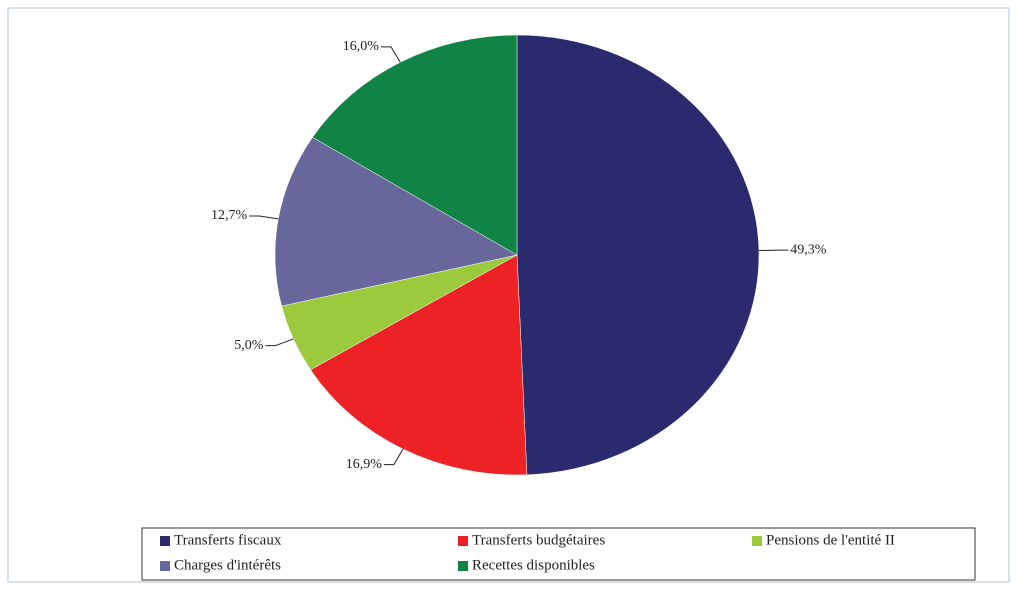 This screenshot has height=593, width=1017. What do you see at coordinates (533, 565) in the screenshot?
I see `legend-label: Recettes disponibles` at bounding box center [533, 565].